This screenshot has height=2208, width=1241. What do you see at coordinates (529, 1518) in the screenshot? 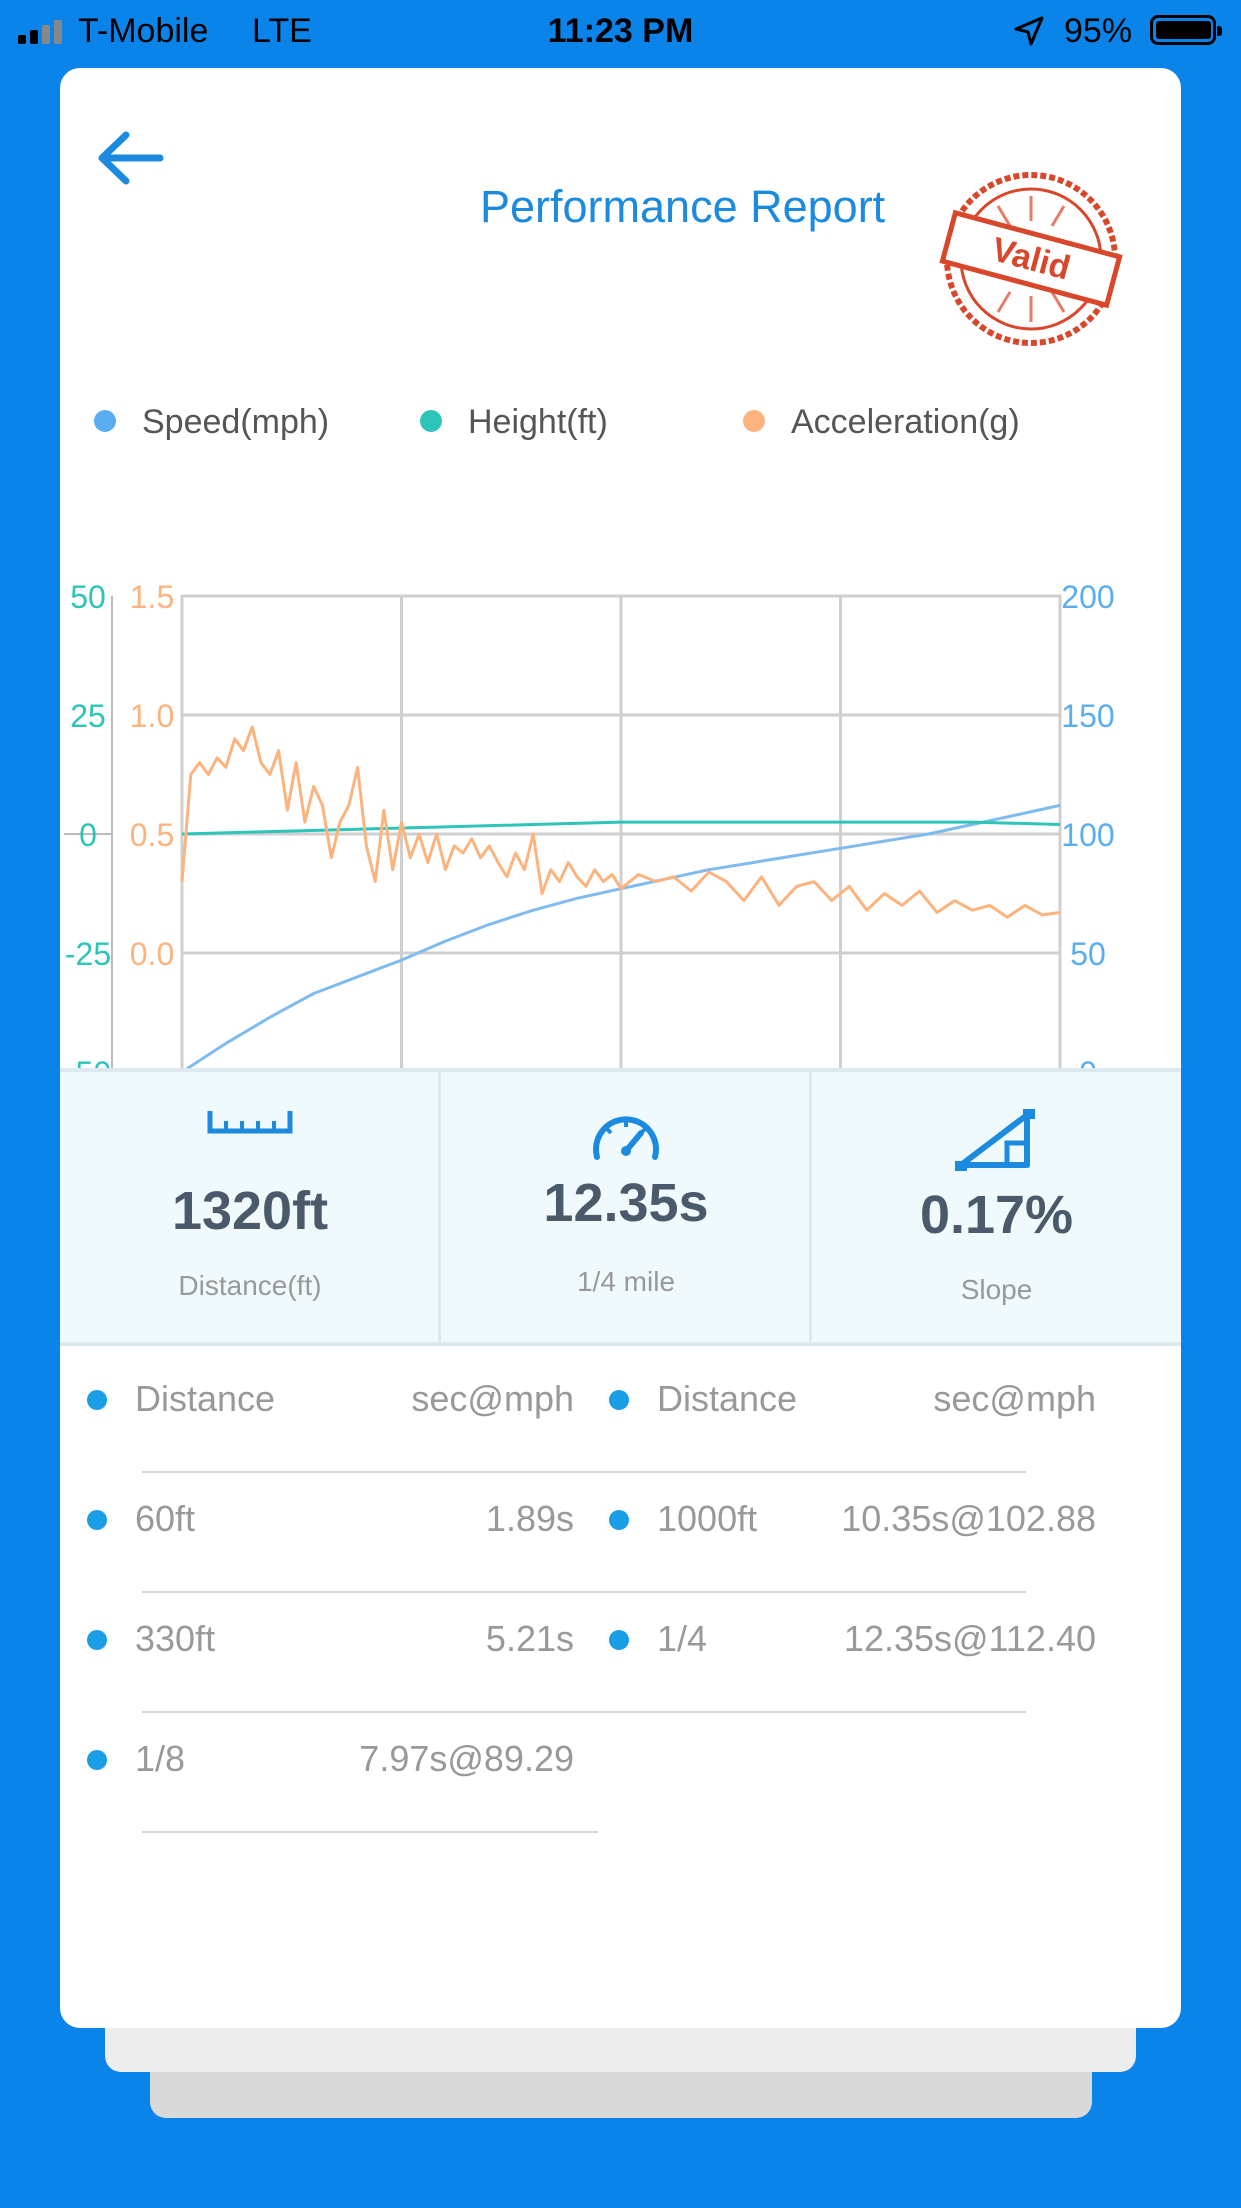
I see `split-time: 1.89s` at bounding box center [529, 1518].